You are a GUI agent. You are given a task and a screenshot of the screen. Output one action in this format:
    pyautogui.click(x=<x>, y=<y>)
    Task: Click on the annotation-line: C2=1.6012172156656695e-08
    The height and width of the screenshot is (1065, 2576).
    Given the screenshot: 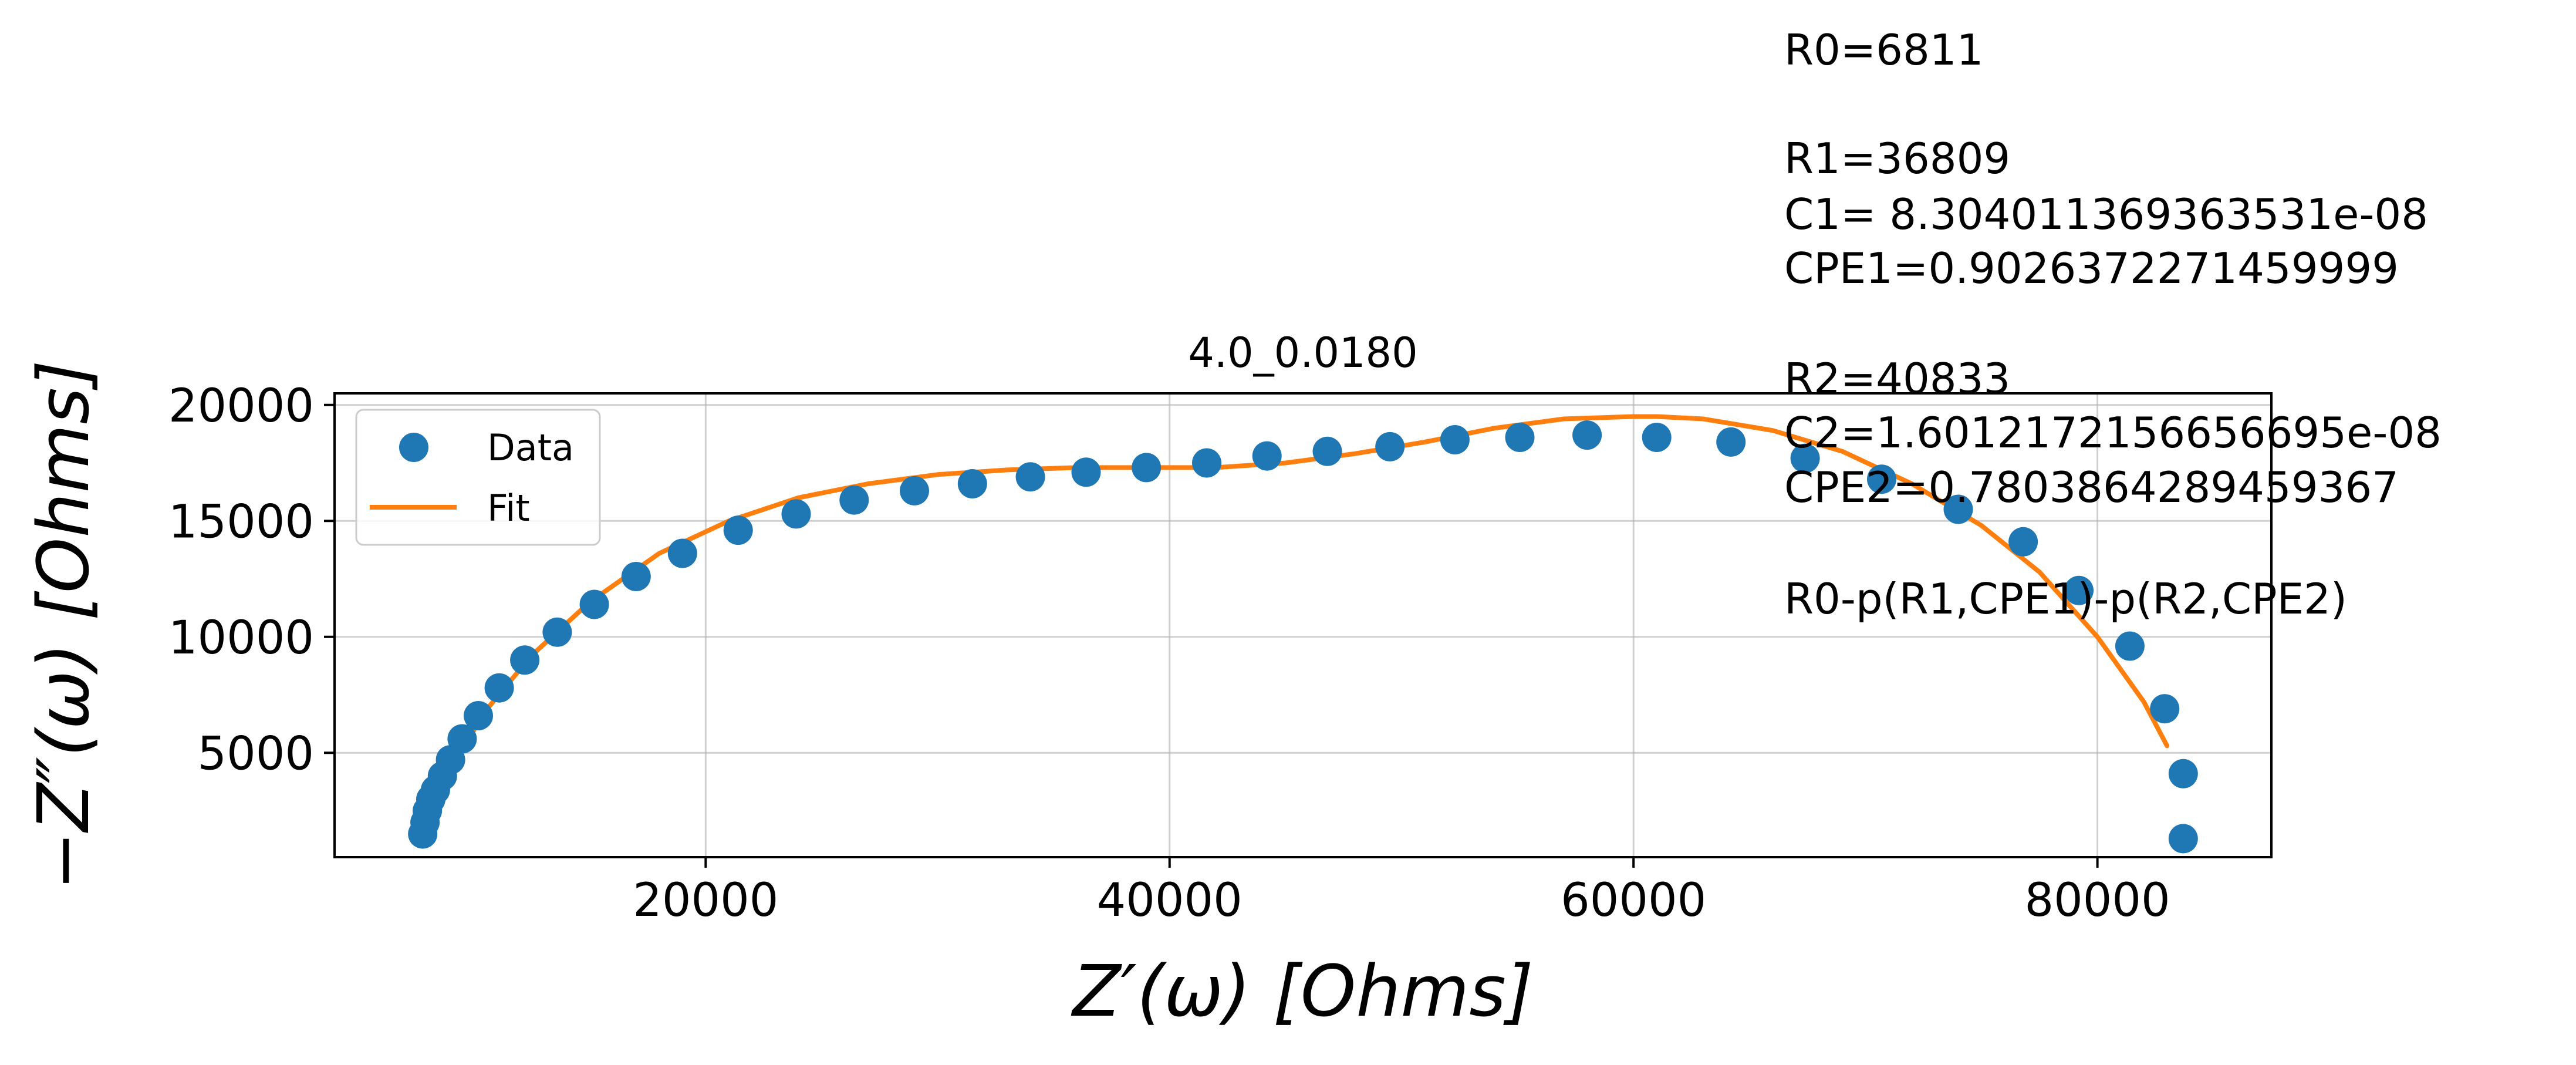 What is the action you would take?
    pyautogui.click(x=2113, y=432)
    